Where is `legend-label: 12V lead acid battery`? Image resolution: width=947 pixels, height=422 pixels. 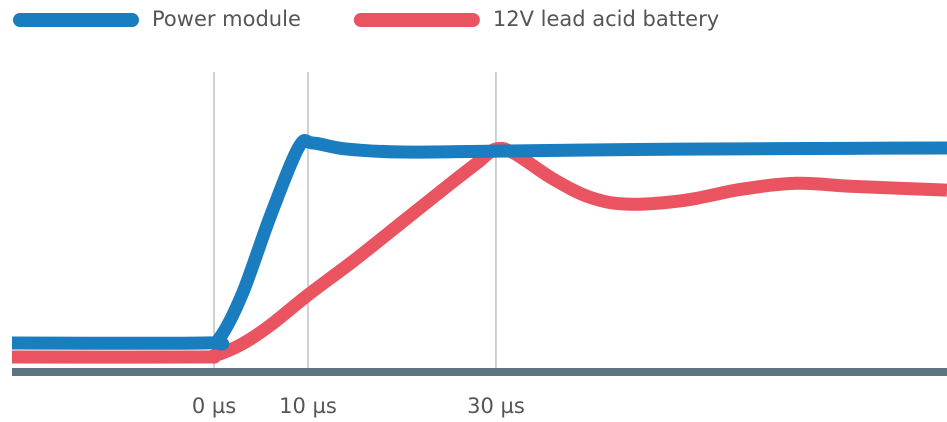
legend-label: 12V lead acid battery is located at coordinates (606, 19).